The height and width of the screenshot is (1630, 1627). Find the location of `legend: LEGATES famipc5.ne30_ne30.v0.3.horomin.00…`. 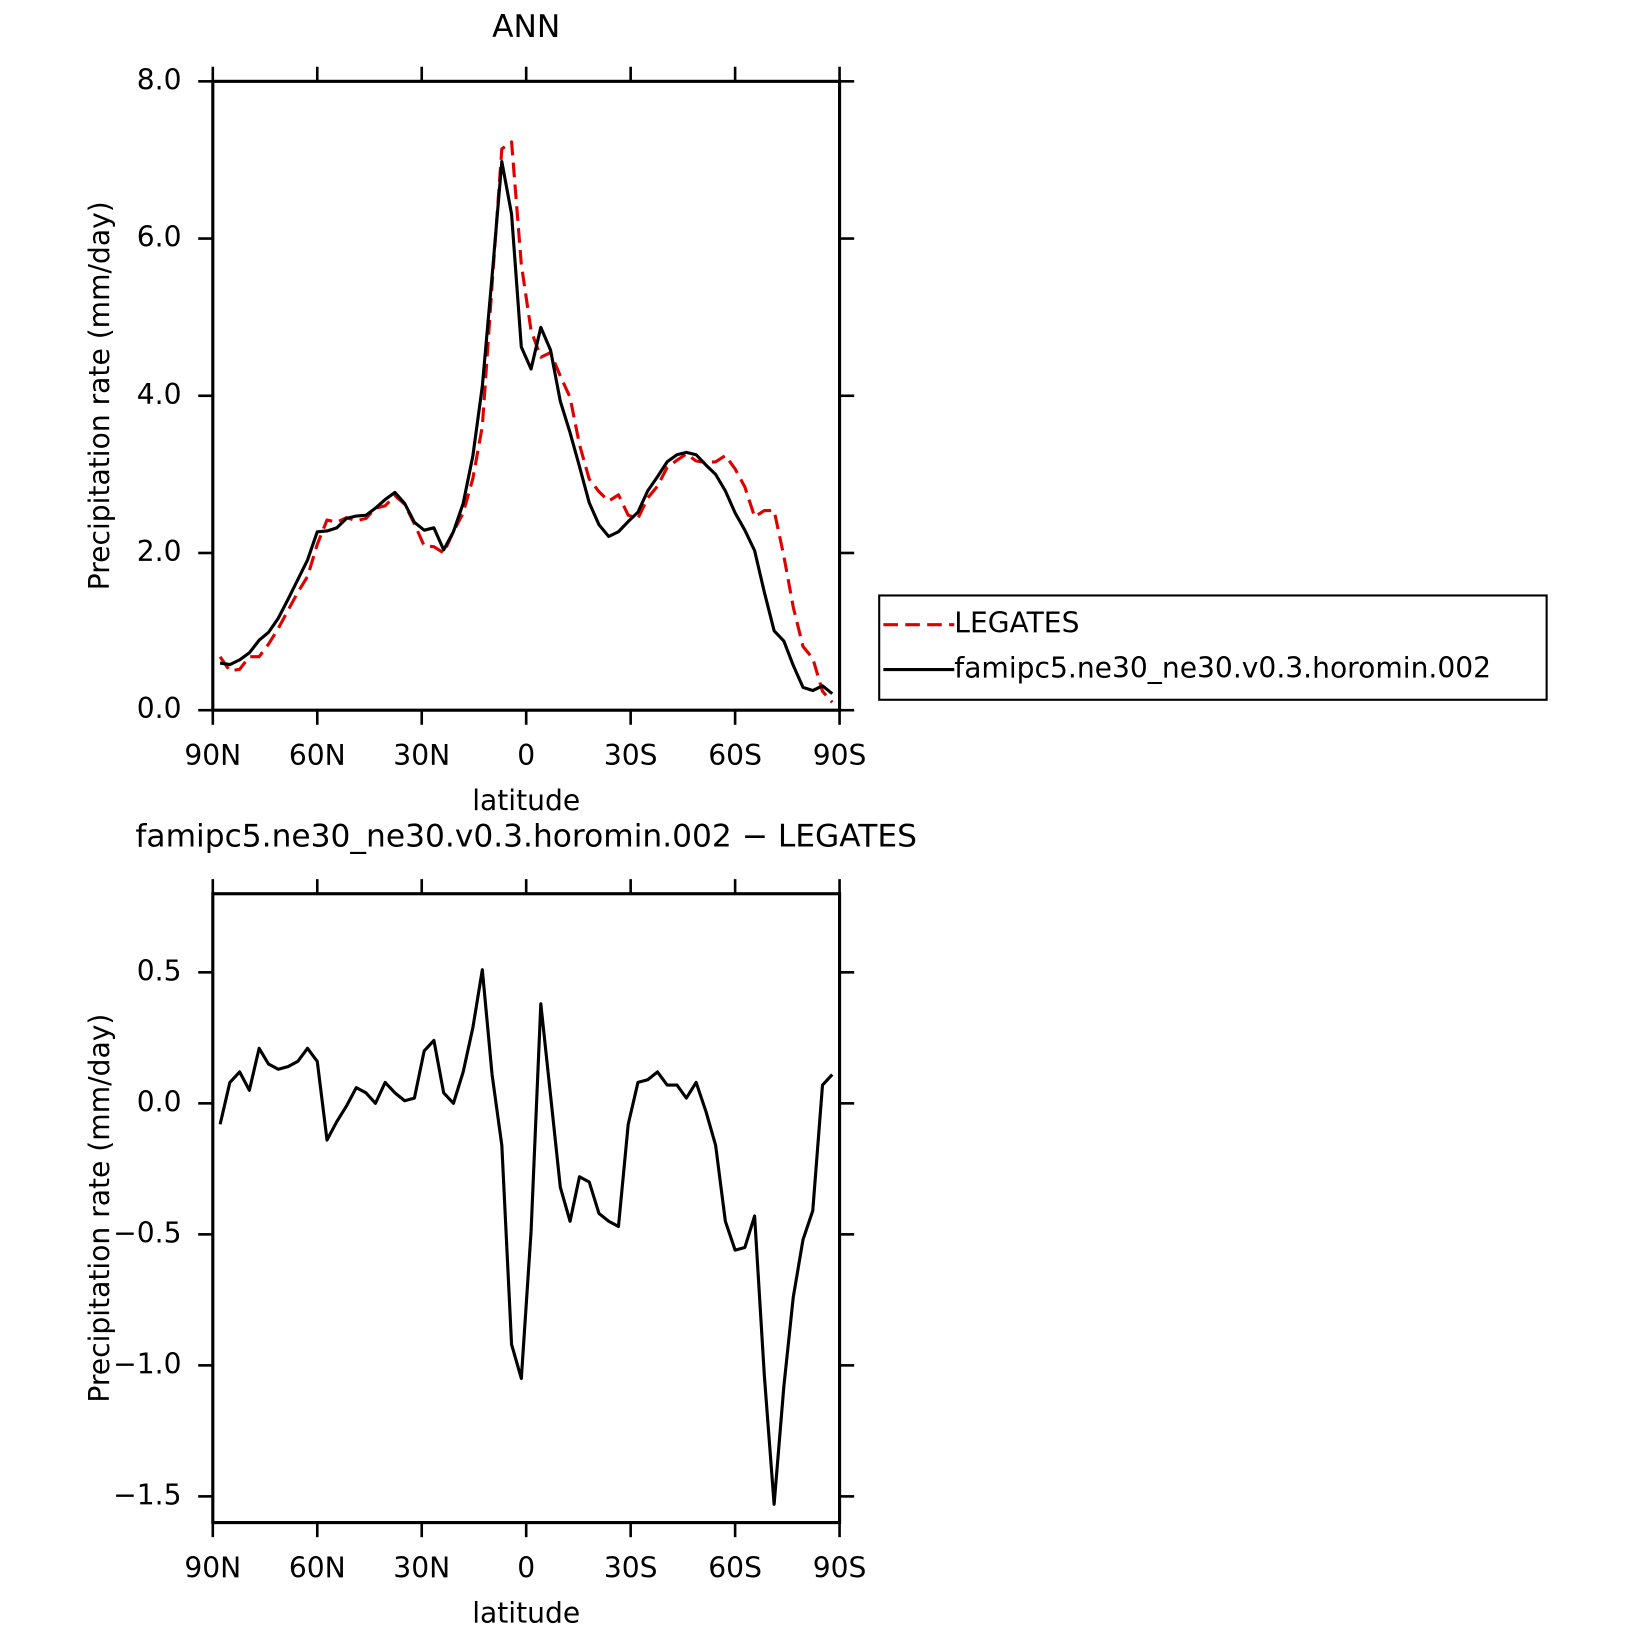

legend: LEGATES famipc5.ne30_ne30.v0.3.horomin.00… is located at coordinates (1213, 647).